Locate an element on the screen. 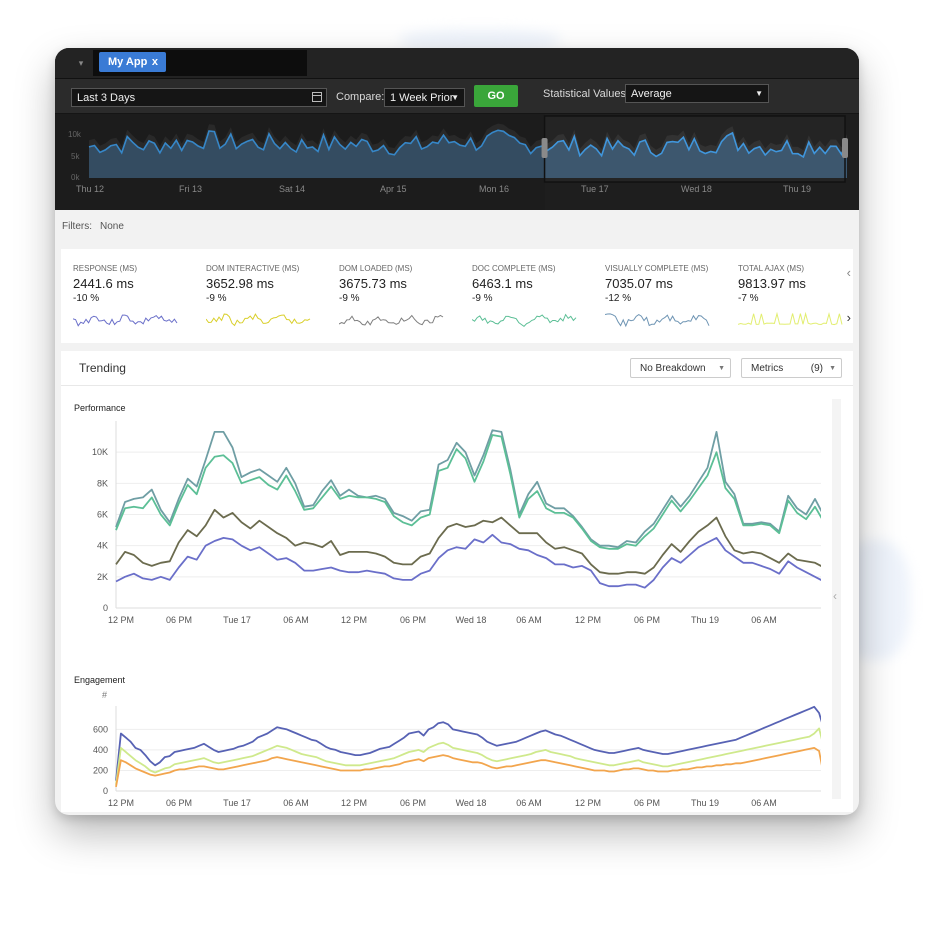 The height and width of the screenshot is (950, 950). metrics-chevron-down-icon: ▼ is located at coordinates (832, 368).